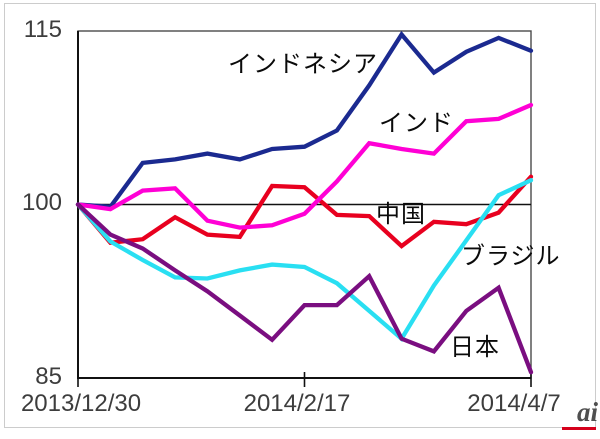 The image size is (600, 439). I want to click on watermark-logo-text: ai, so click(587, 412).